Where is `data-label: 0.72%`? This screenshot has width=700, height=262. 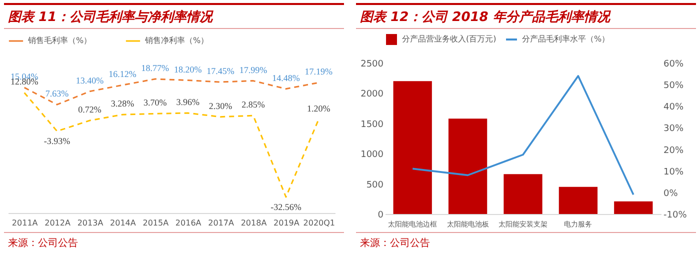 data-label: 0.72% is located at coordinates (90, 109).